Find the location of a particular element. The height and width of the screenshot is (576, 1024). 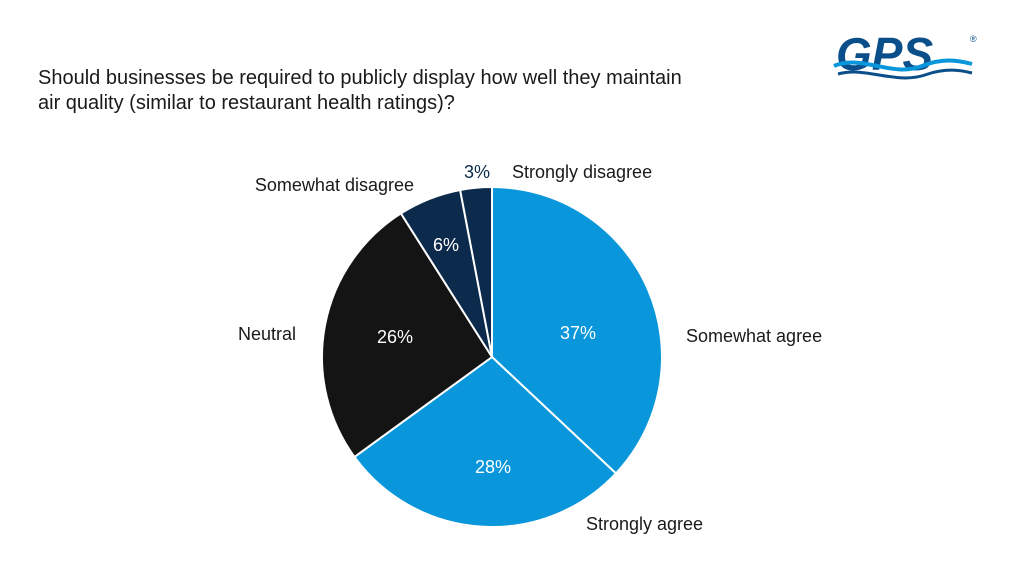

pie-slice-neutral is located at coordinates (407, 335).